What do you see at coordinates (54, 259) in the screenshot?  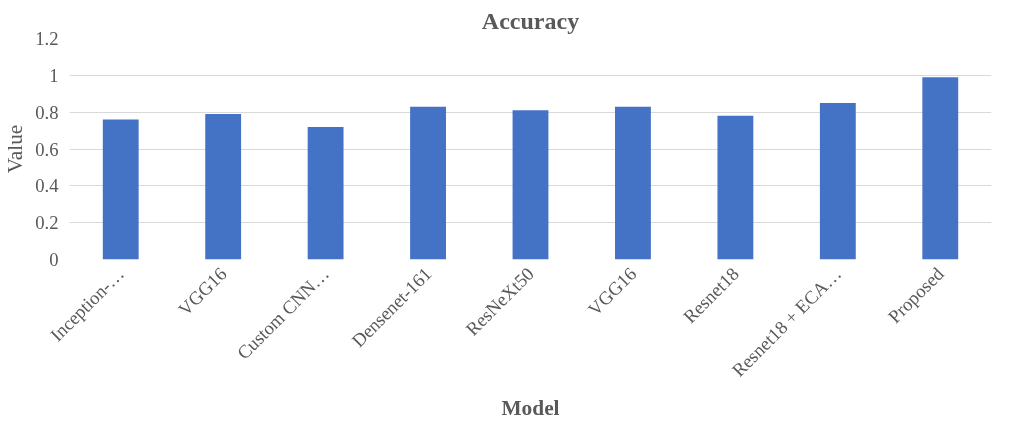 I see `y-tick-label: 0` at bounding box center [54, 259].